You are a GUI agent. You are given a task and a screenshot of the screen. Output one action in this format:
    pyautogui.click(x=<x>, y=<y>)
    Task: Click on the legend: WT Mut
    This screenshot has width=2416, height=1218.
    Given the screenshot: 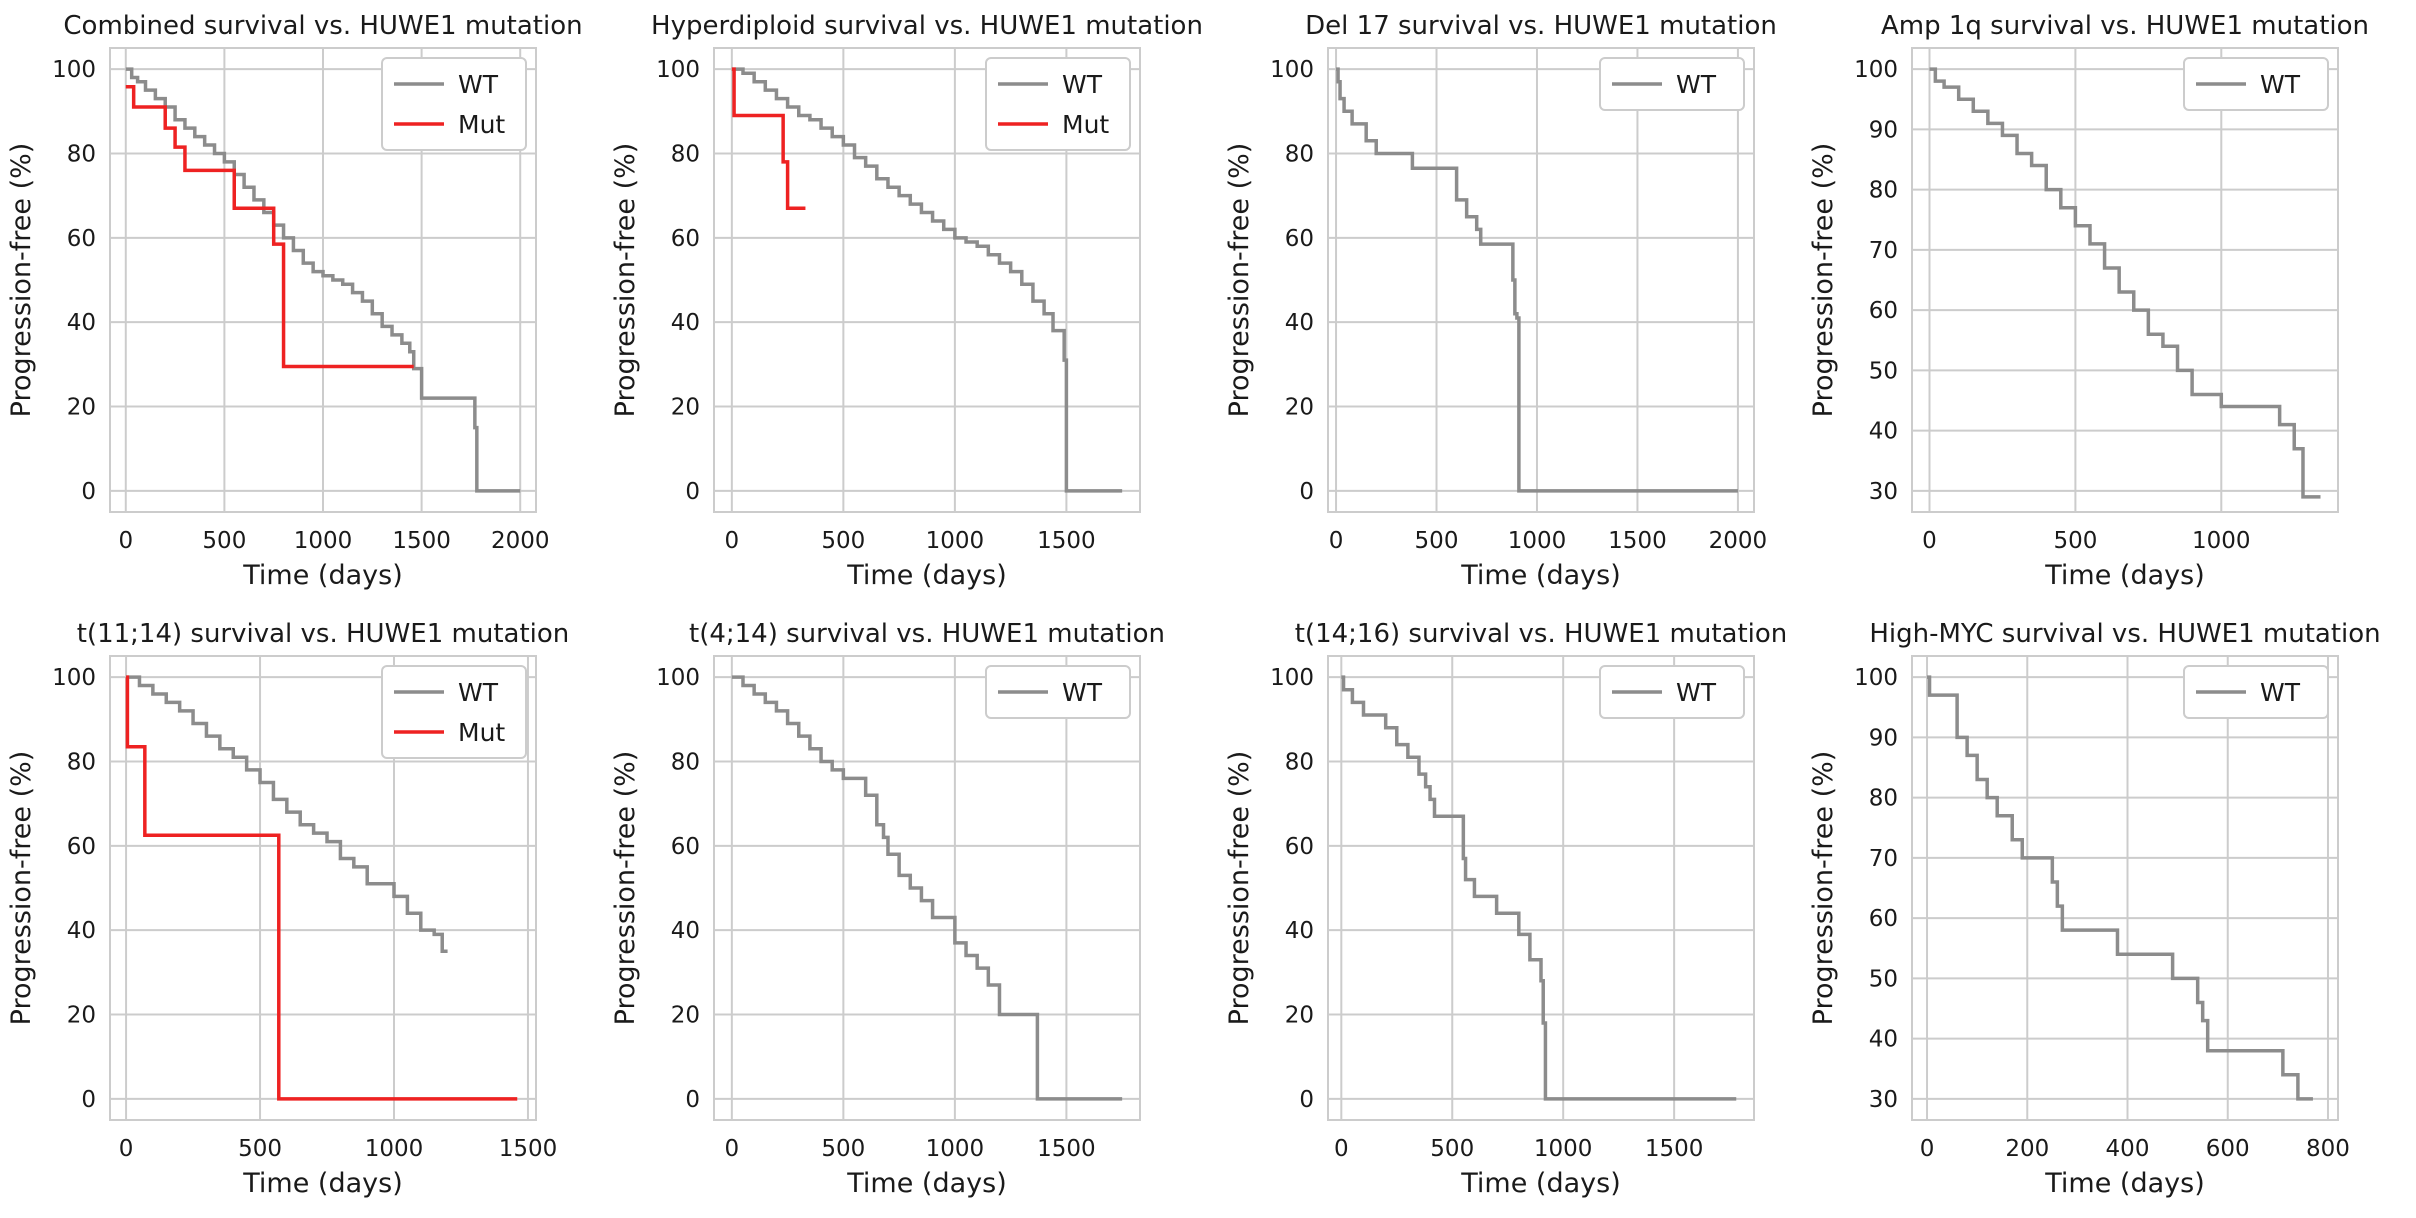 What is the action you would take?
    pyautogui.click(x=454, y=712)
    